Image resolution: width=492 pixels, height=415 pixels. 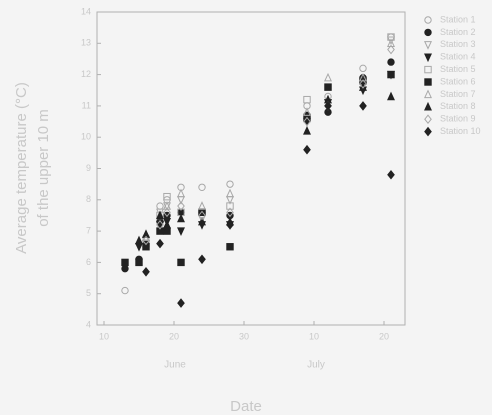 I want to click on y-axis-label: of the upper 10 m, so click(x=43, y=168).